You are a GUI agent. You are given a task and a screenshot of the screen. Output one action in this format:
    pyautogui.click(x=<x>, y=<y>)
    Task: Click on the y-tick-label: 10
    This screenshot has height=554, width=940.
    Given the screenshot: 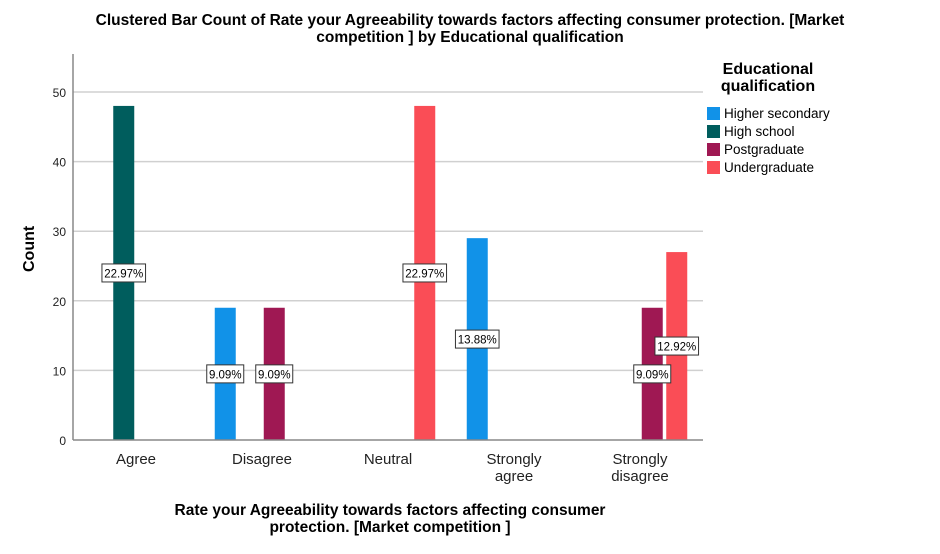 What is the action you would take?
    pyautogui.click(x=60, y=371)
    